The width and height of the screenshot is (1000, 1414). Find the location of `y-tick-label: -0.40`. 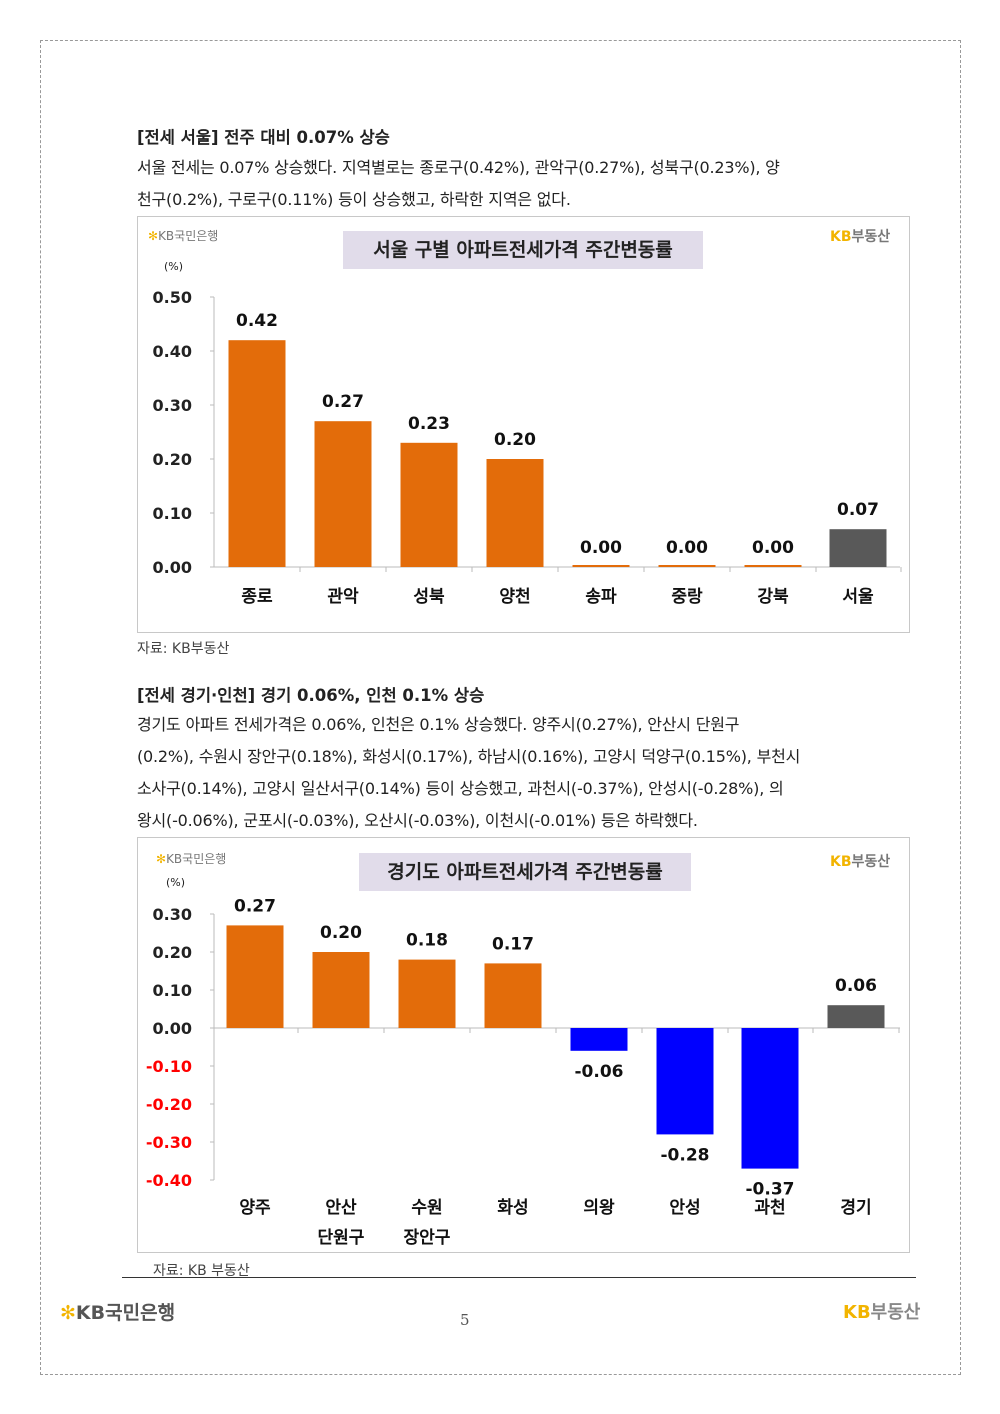

y-tick-label: -0.40 is located at coordinates (169, 1180).